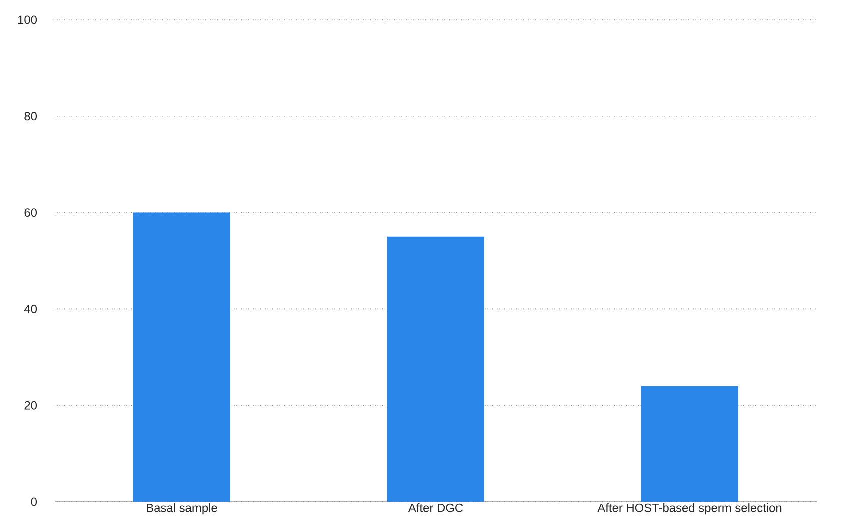 This screenshot has width=844, height=531. Describe the element at coordinates (34, 502) in the screenshot. I see `y-tick-label: 0` at that location.